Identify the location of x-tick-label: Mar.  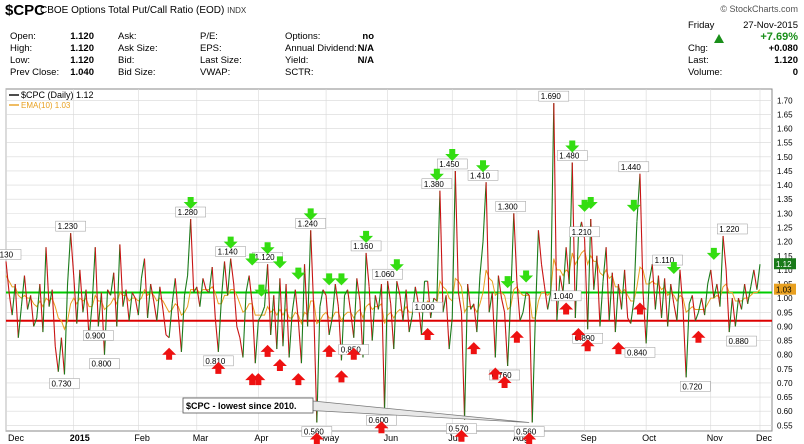
(201, 438).